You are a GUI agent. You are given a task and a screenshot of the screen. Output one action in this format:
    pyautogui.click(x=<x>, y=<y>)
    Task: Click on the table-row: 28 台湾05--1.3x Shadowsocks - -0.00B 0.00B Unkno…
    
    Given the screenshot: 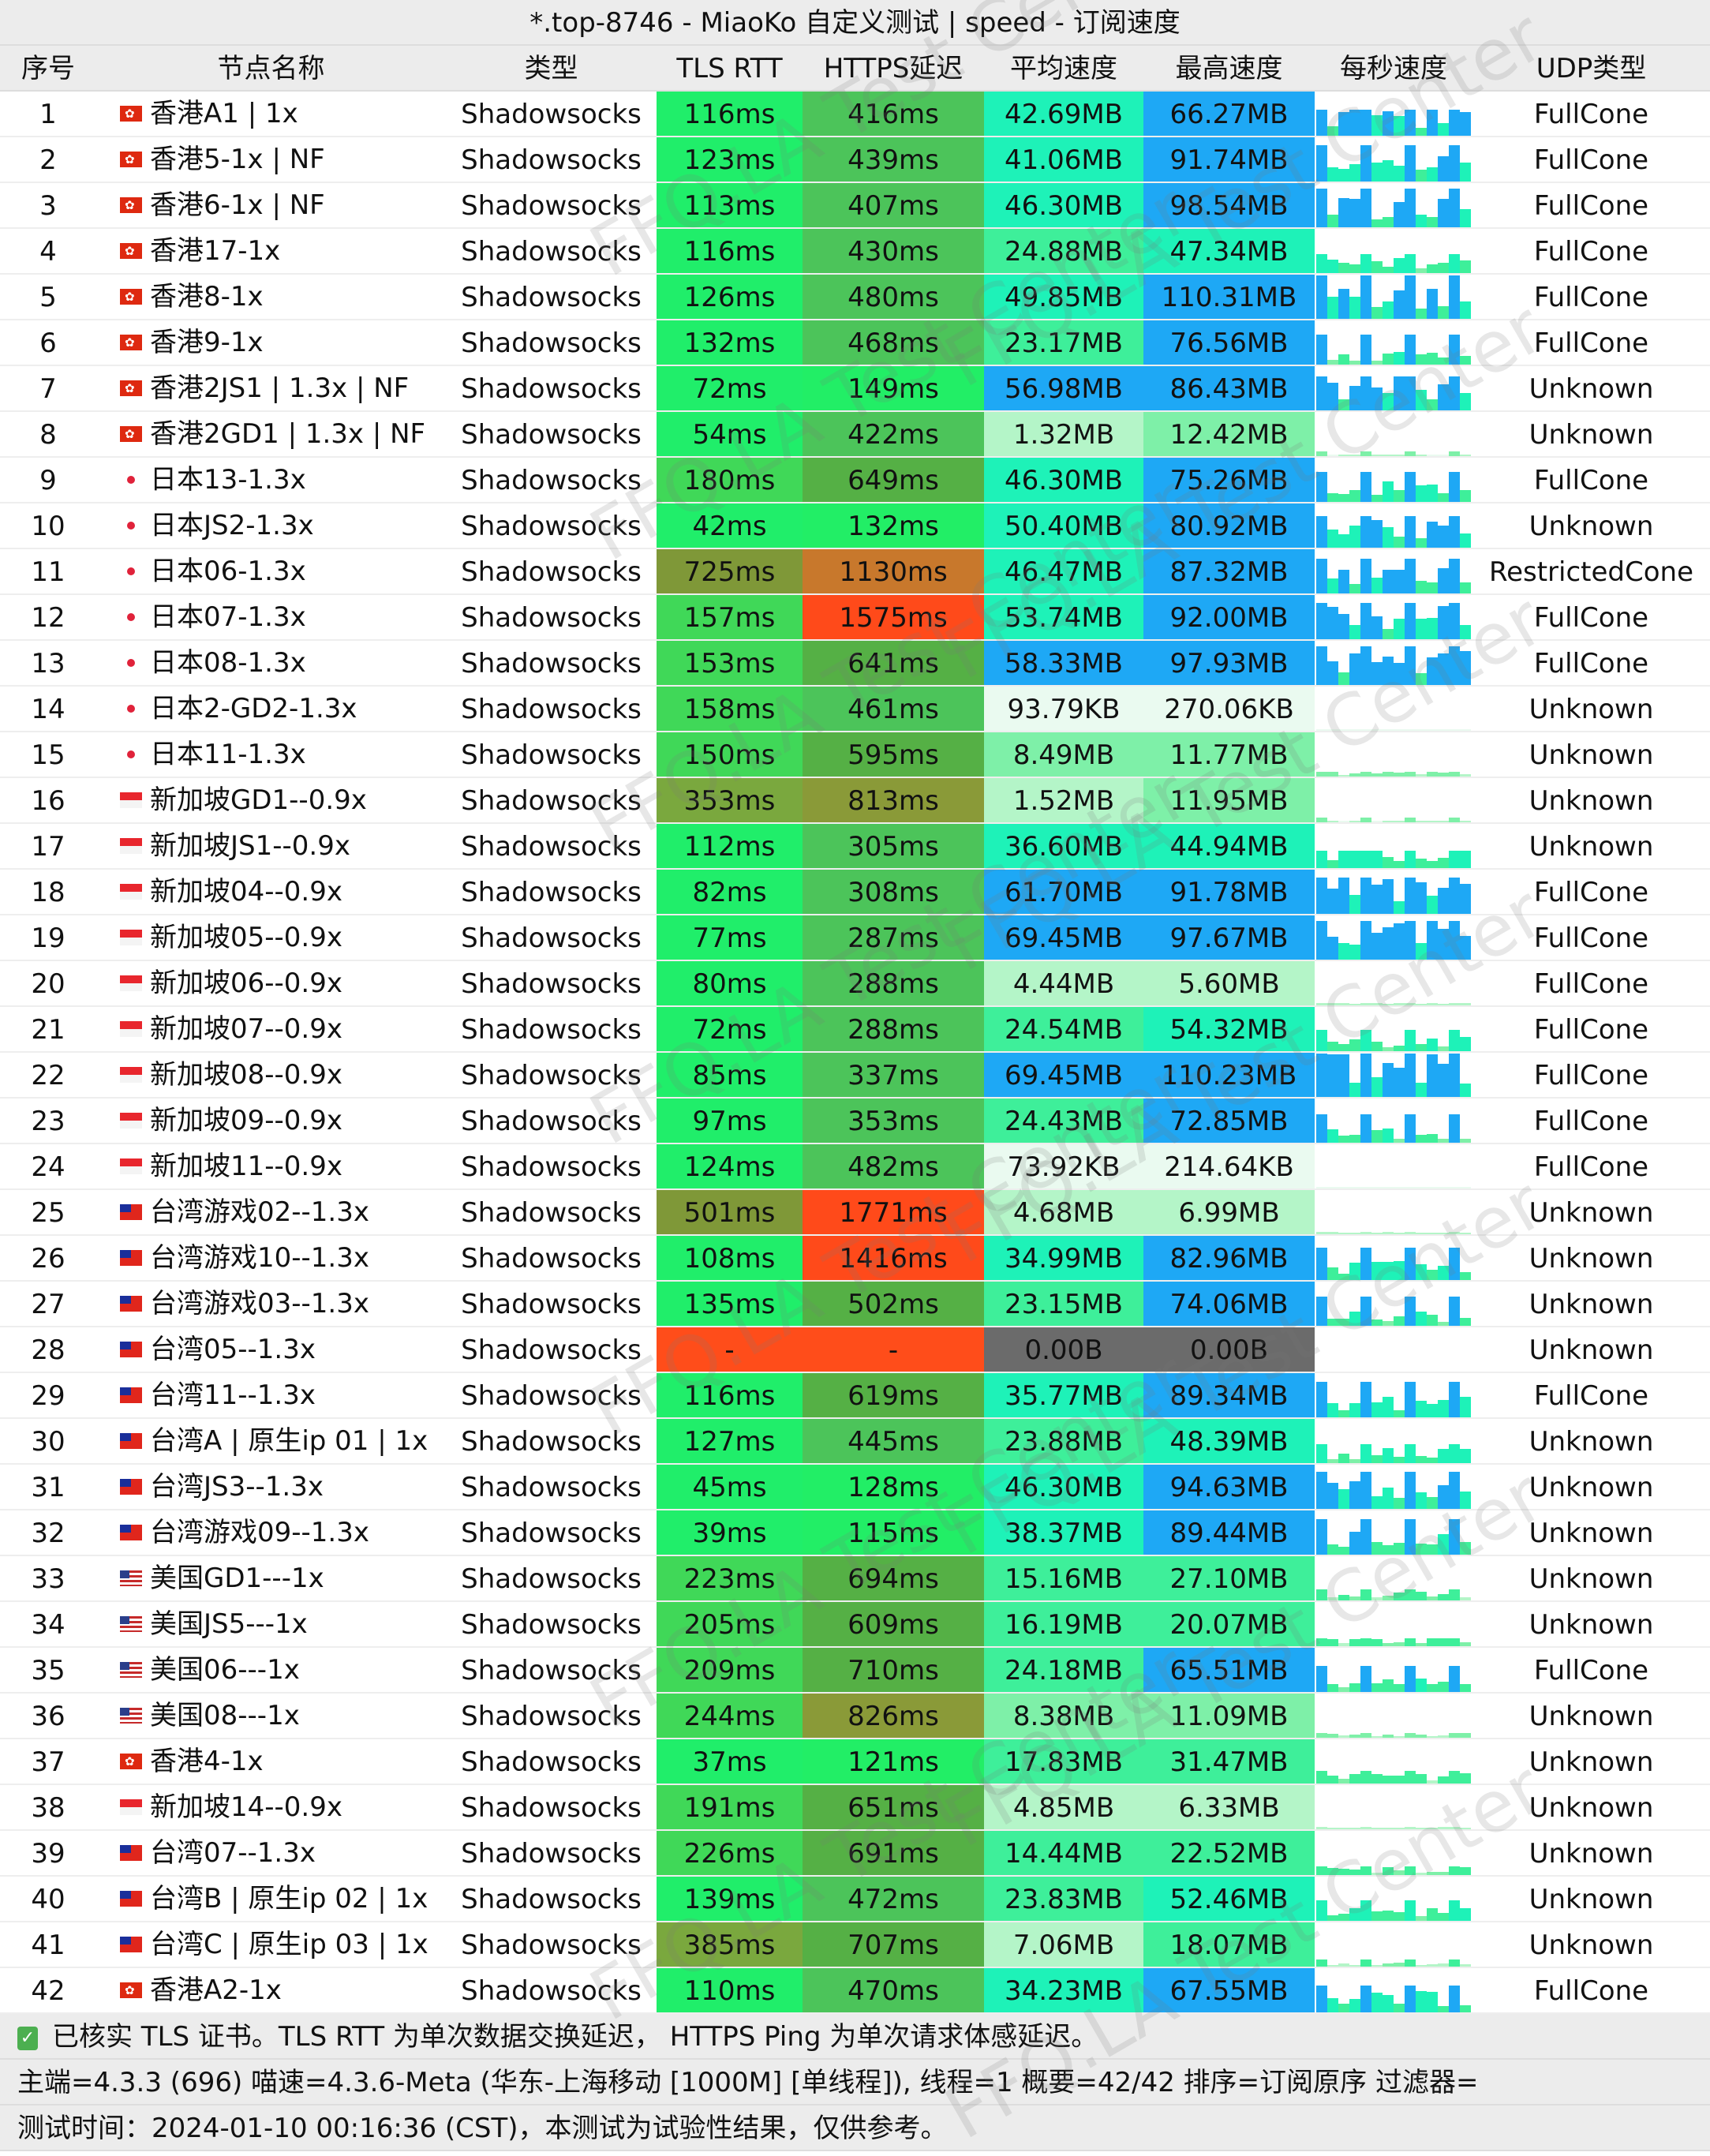 What is the action you would take?
    pyautogui.click(x=855, y=1350)
    